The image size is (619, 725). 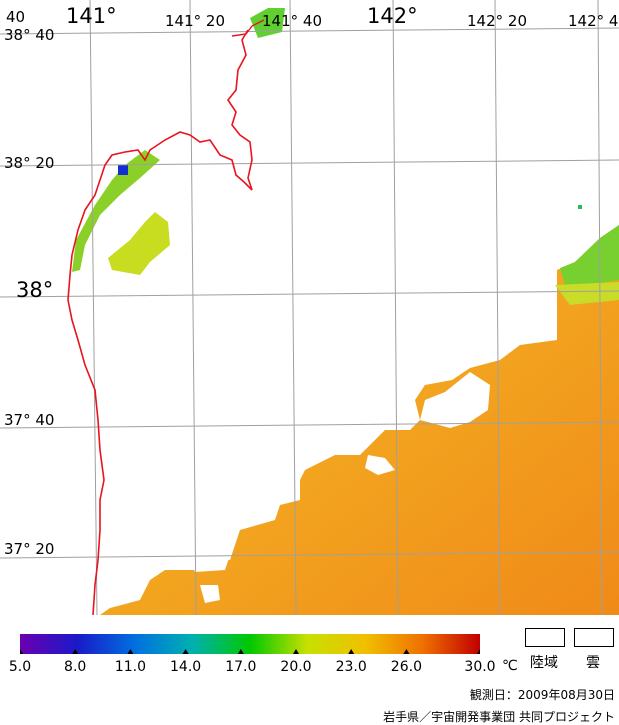 What do you see at coordinates (480, 667) in the screenshot?
I see `colorbar-tick-label: 30.0` at bounding box center [480, 667].